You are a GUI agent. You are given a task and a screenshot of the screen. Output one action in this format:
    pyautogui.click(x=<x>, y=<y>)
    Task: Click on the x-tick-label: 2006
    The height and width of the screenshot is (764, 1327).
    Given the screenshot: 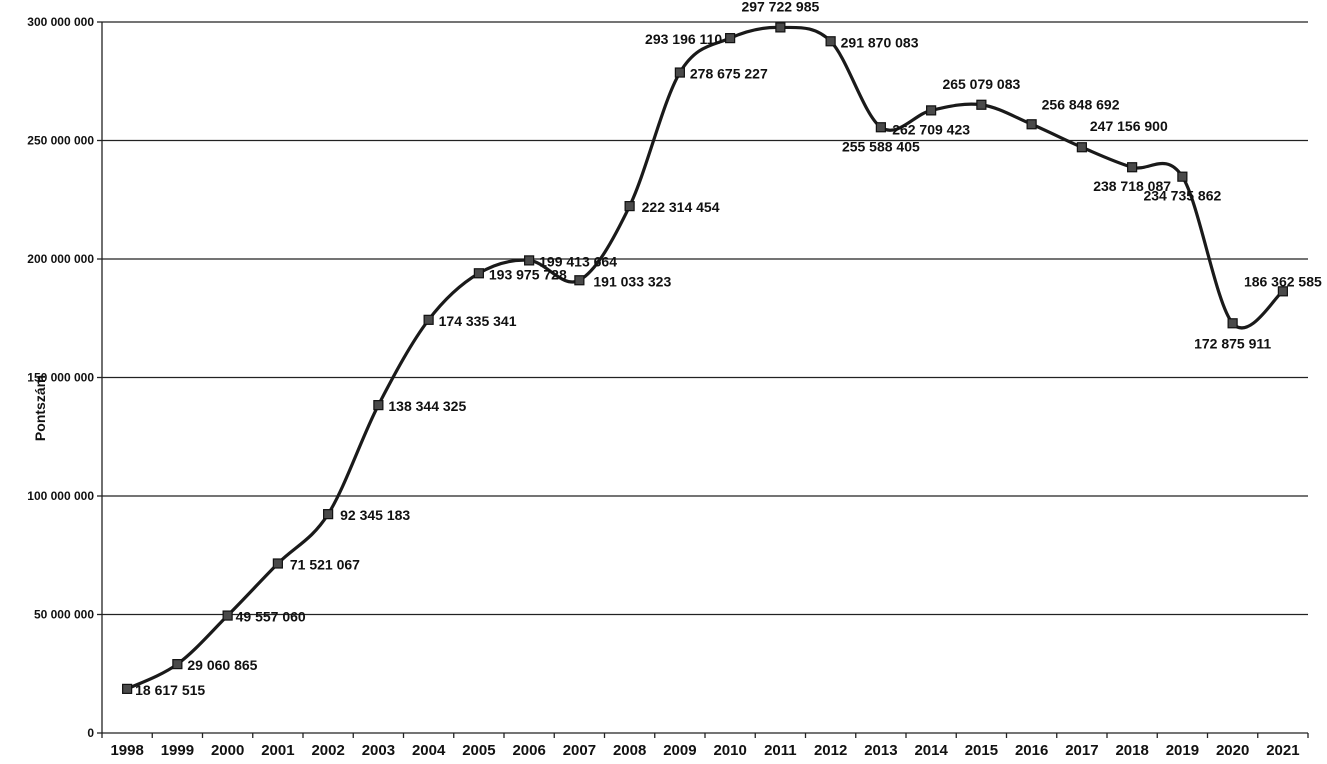 What is the action you would take?
    pyautogui.click(x=528, y=750)
    